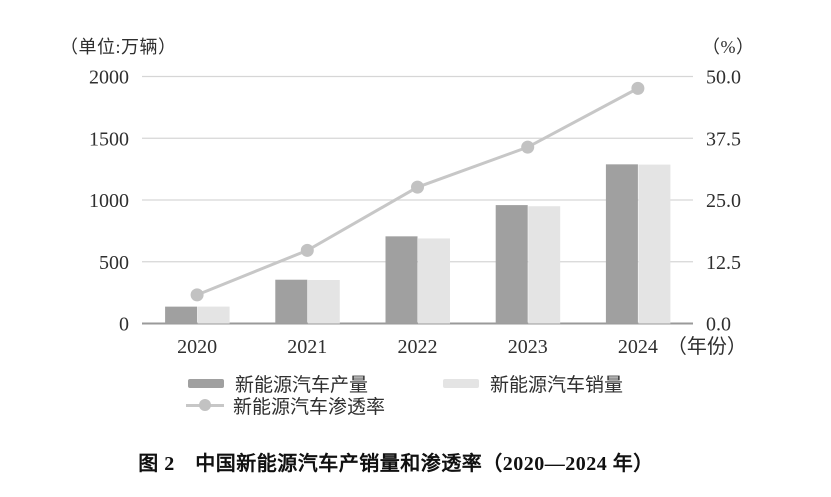 This screenshot has height=497, width=831. Describe the element at coordinates (124, 325) in the screenshot. I see `left-axis-tick-label: 0` at that location.